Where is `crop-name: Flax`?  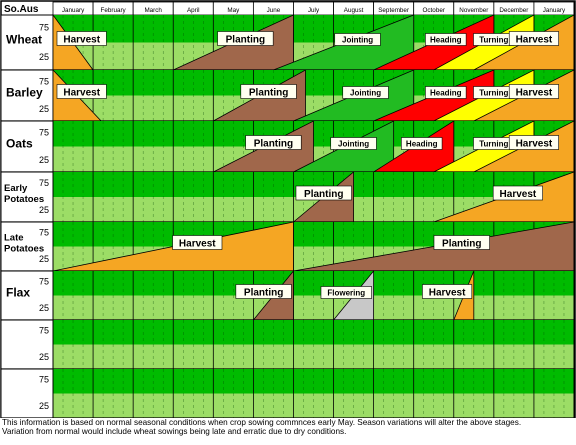
crop-name: Flax is located at coordinates (18, 292).